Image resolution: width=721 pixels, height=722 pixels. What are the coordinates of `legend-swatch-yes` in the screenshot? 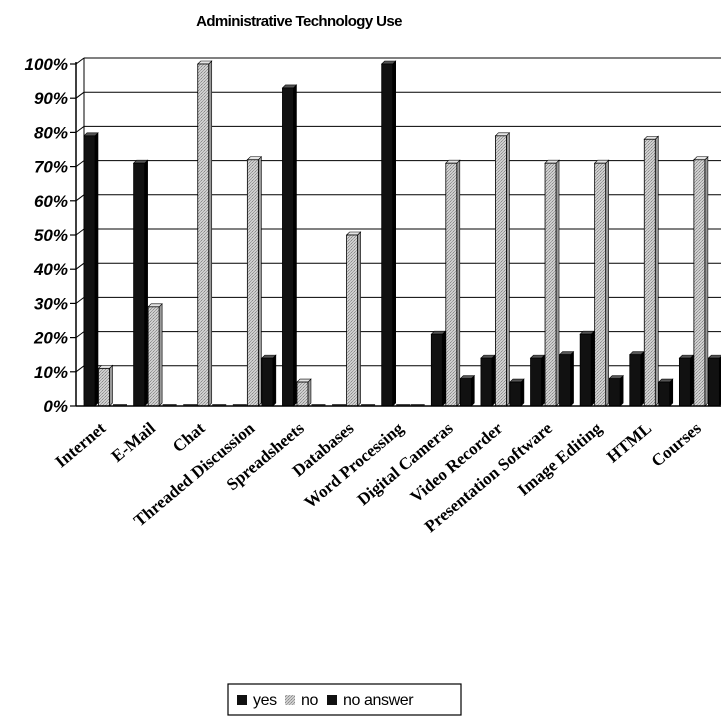 It's located at (242, 700).